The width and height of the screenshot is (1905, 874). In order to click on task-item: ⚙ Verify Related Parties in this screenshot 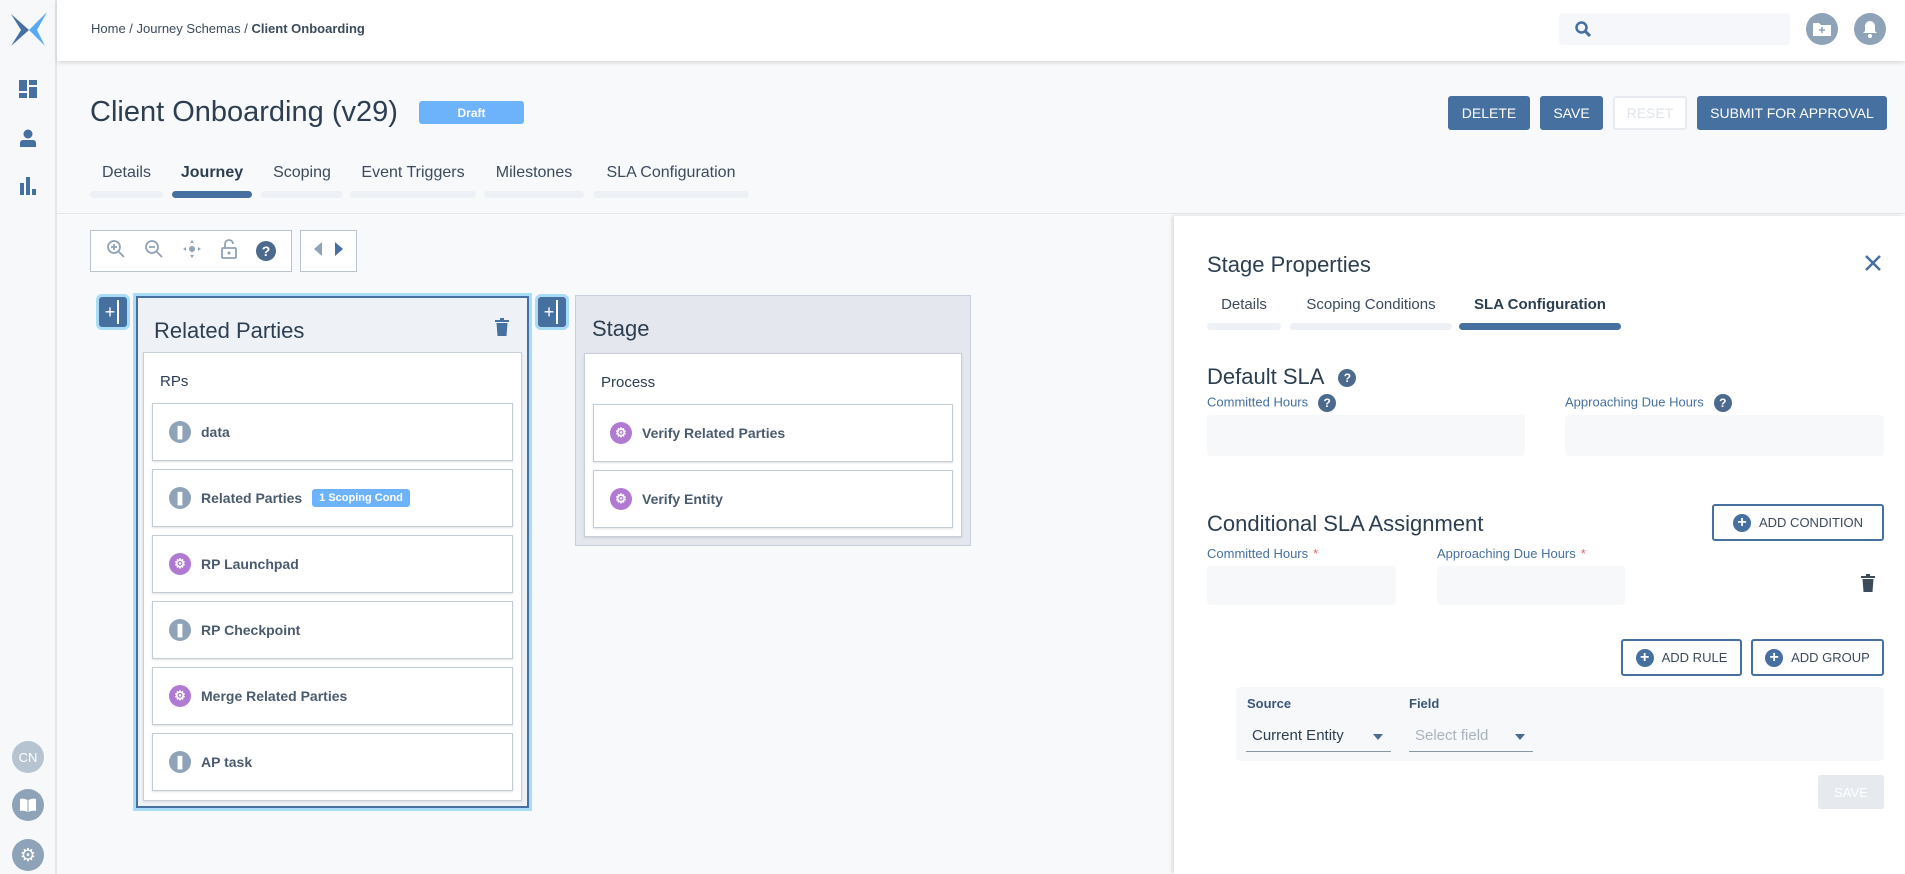, I will do `click(773, 433)`.